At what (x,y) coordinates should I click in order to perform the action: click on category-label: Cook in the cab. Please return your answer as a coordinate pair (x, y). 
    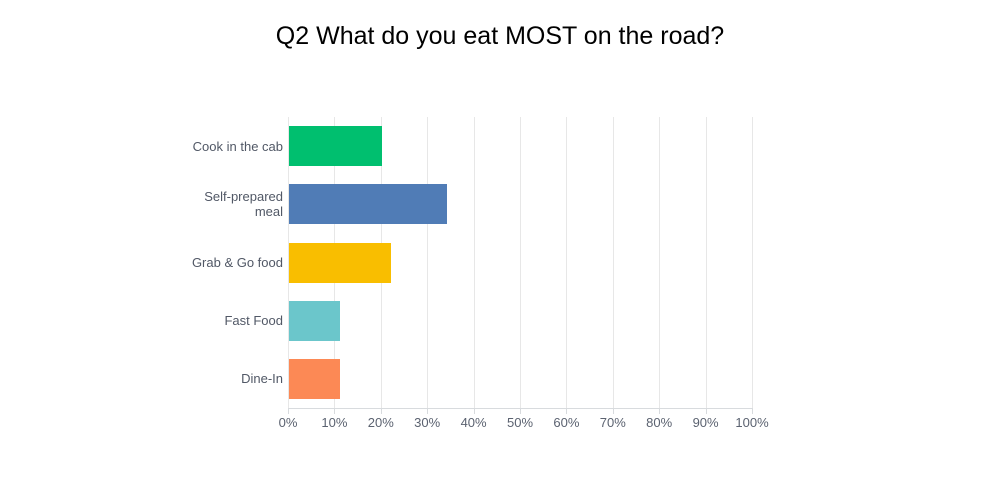
    Looking at the image, I should click on (237, 146).